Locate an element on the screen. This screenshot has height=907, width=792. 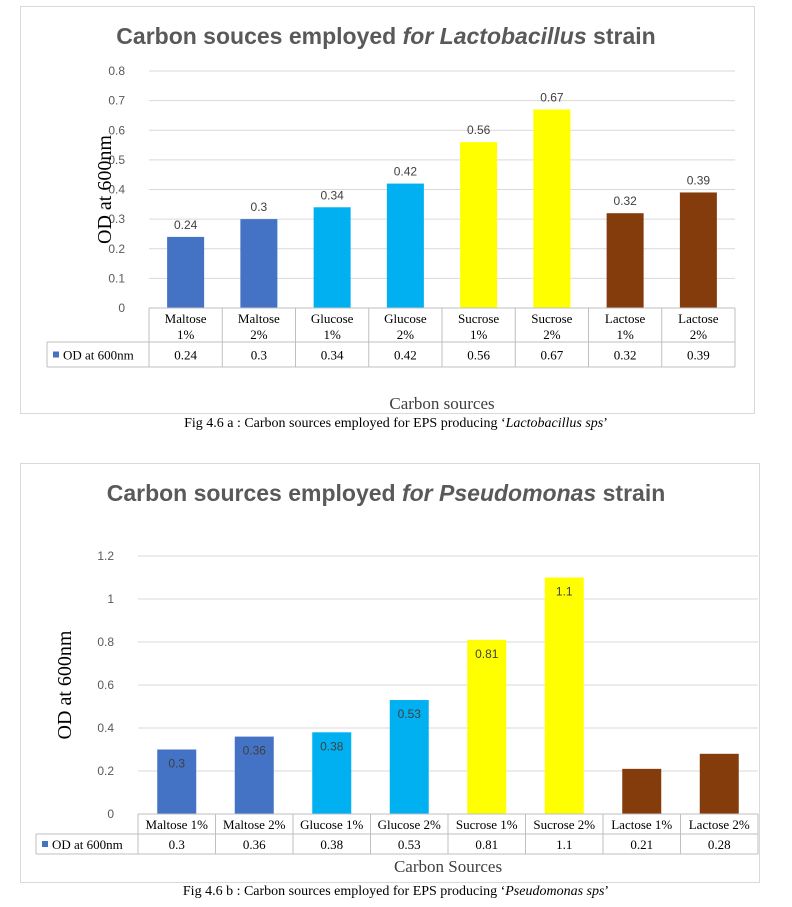
data-label: 0.81 is located at coordinates (487, 654).